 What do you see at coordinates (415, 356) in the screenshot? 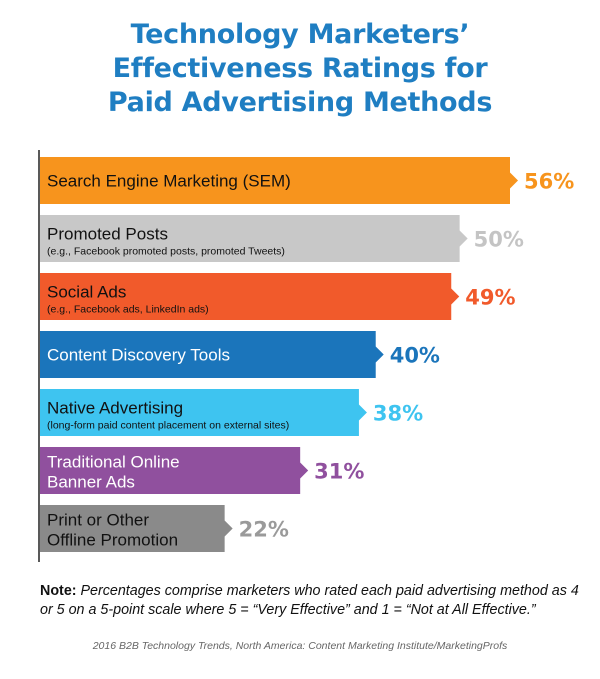
I see `data-label: 40%` at bounding box center [415, 356].